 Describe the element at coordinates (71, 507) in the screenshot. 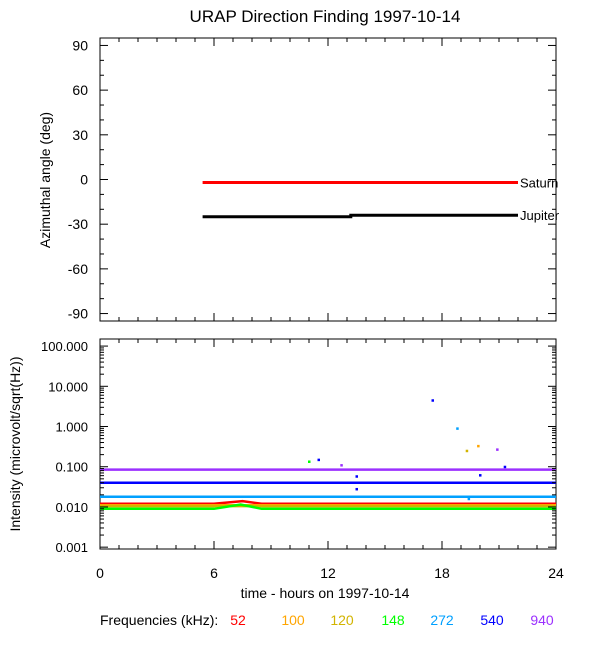

I see `intensity-y-tick-label: 0.010` at that location.